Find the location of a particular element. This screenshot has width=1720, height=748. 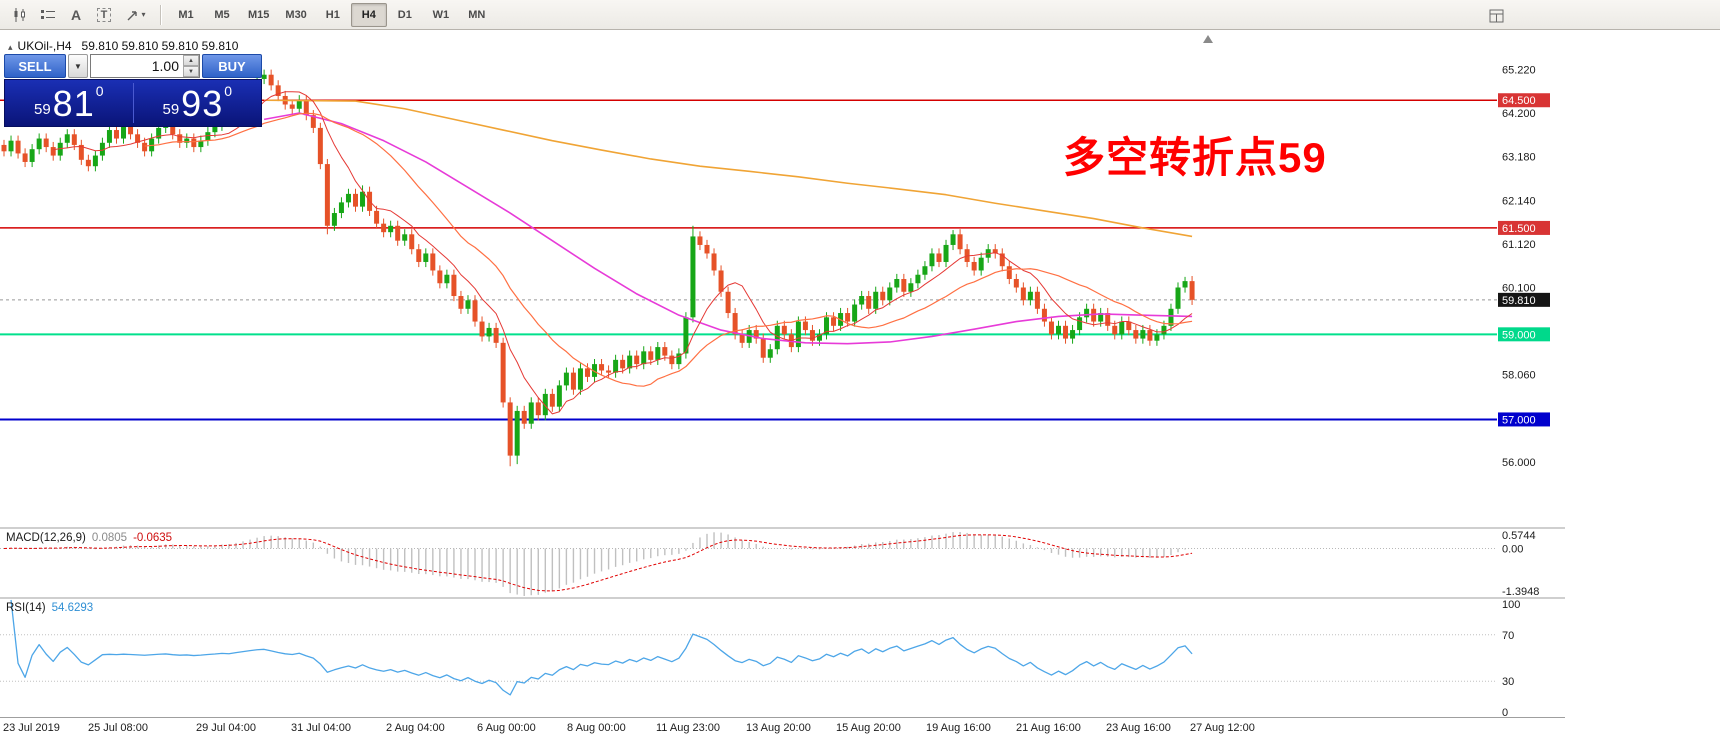

time-label: 13 Aug 20:00 is located at coordinates (778, 728).